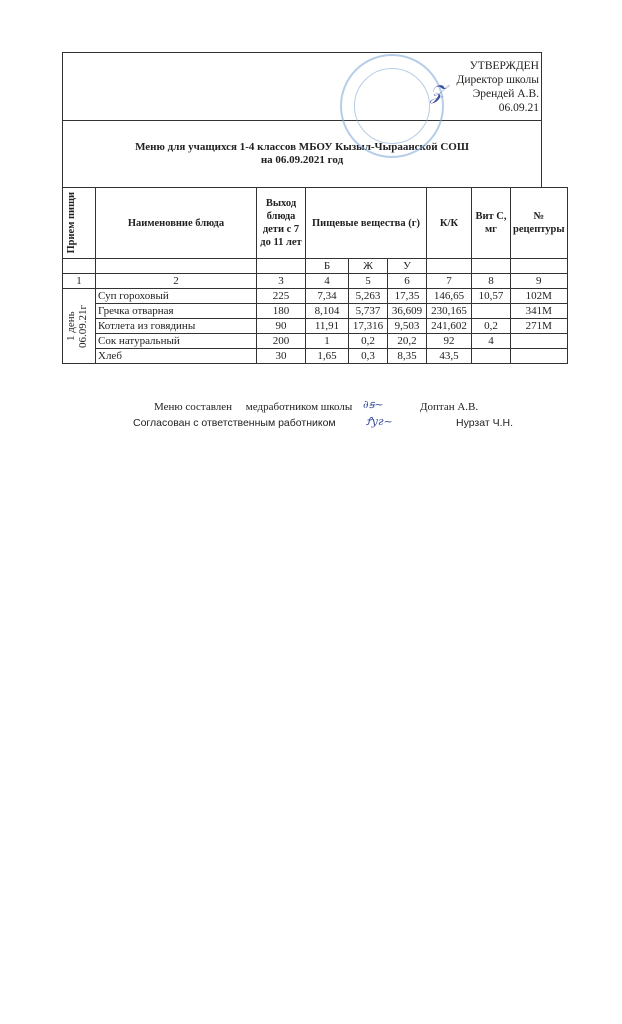 The image size is (622, 1024). Describe the element at coordinates (368, 341) in the screenshot. I see `fat: 0,2` at that location.